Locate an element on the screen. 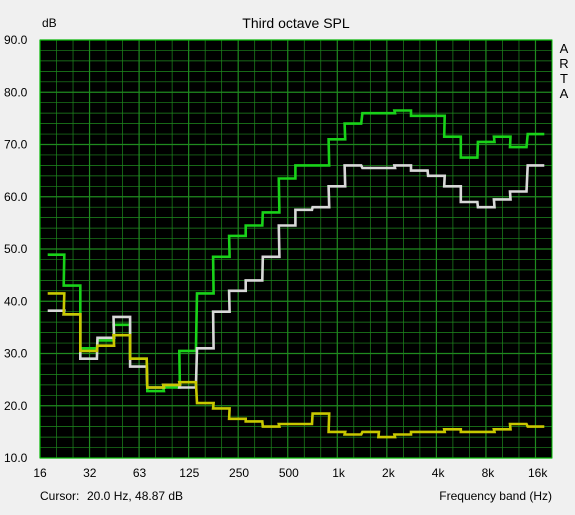 This screenshot has width=575, height=515. y-tick-label: 50.0 is located at coordinates (16, 249).